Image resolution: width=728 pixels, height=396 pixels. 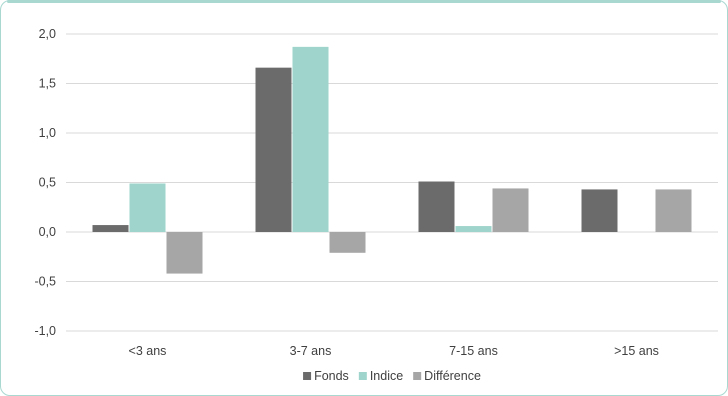 I want to click on legend-label: Indice, so click(x=386, y=376).